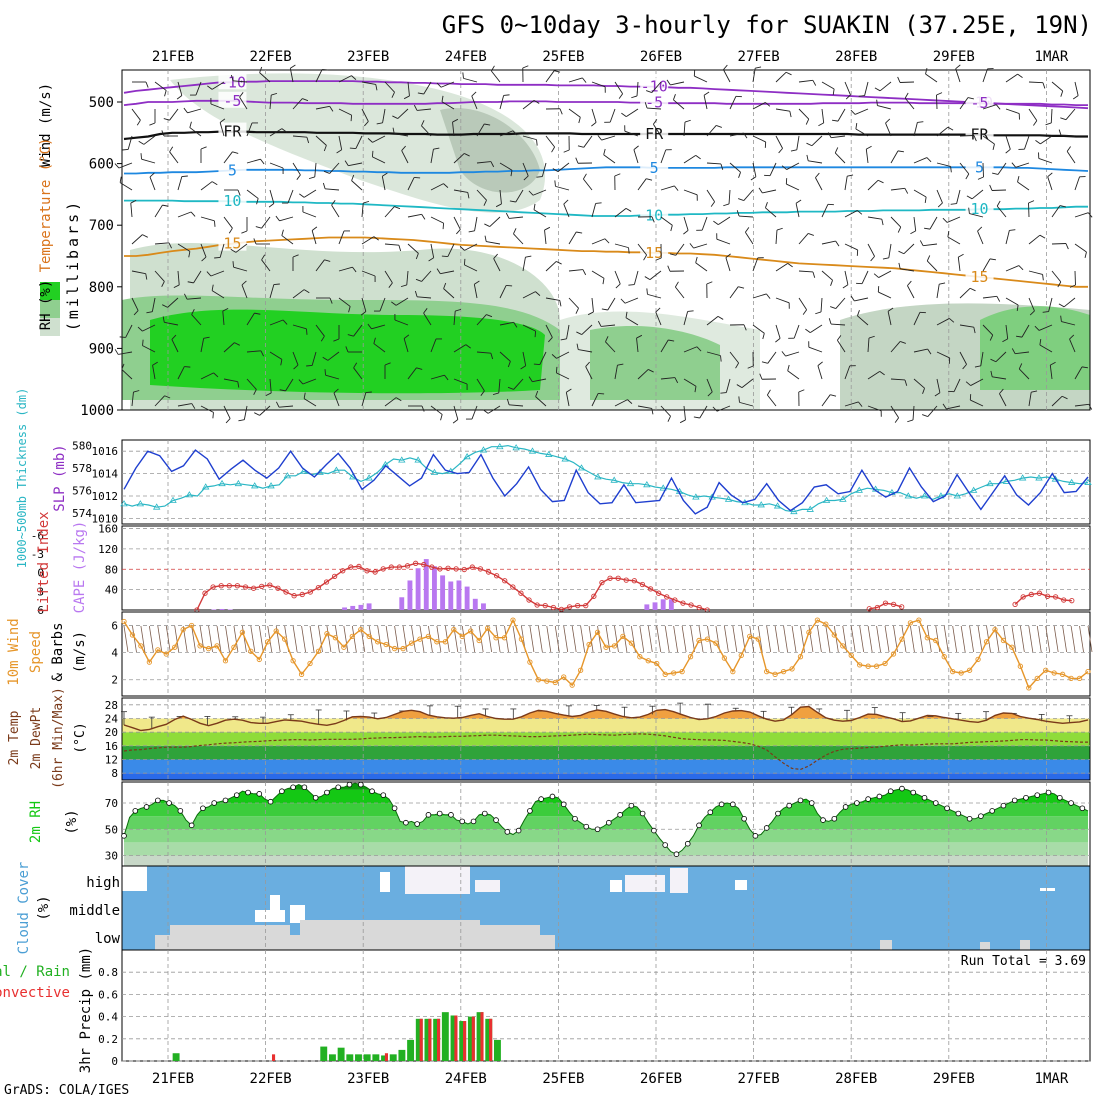 The image size is (1100, 1100). Describe the element at coordinates (605, 752) in the screenshot. I see `dewpt-line` at that location.